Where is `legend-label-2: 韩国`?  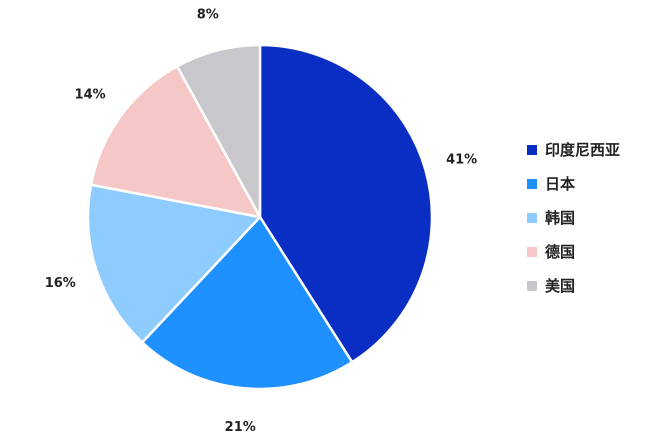
legend-label-2: 韩国 is located at coordinates (560, 218).